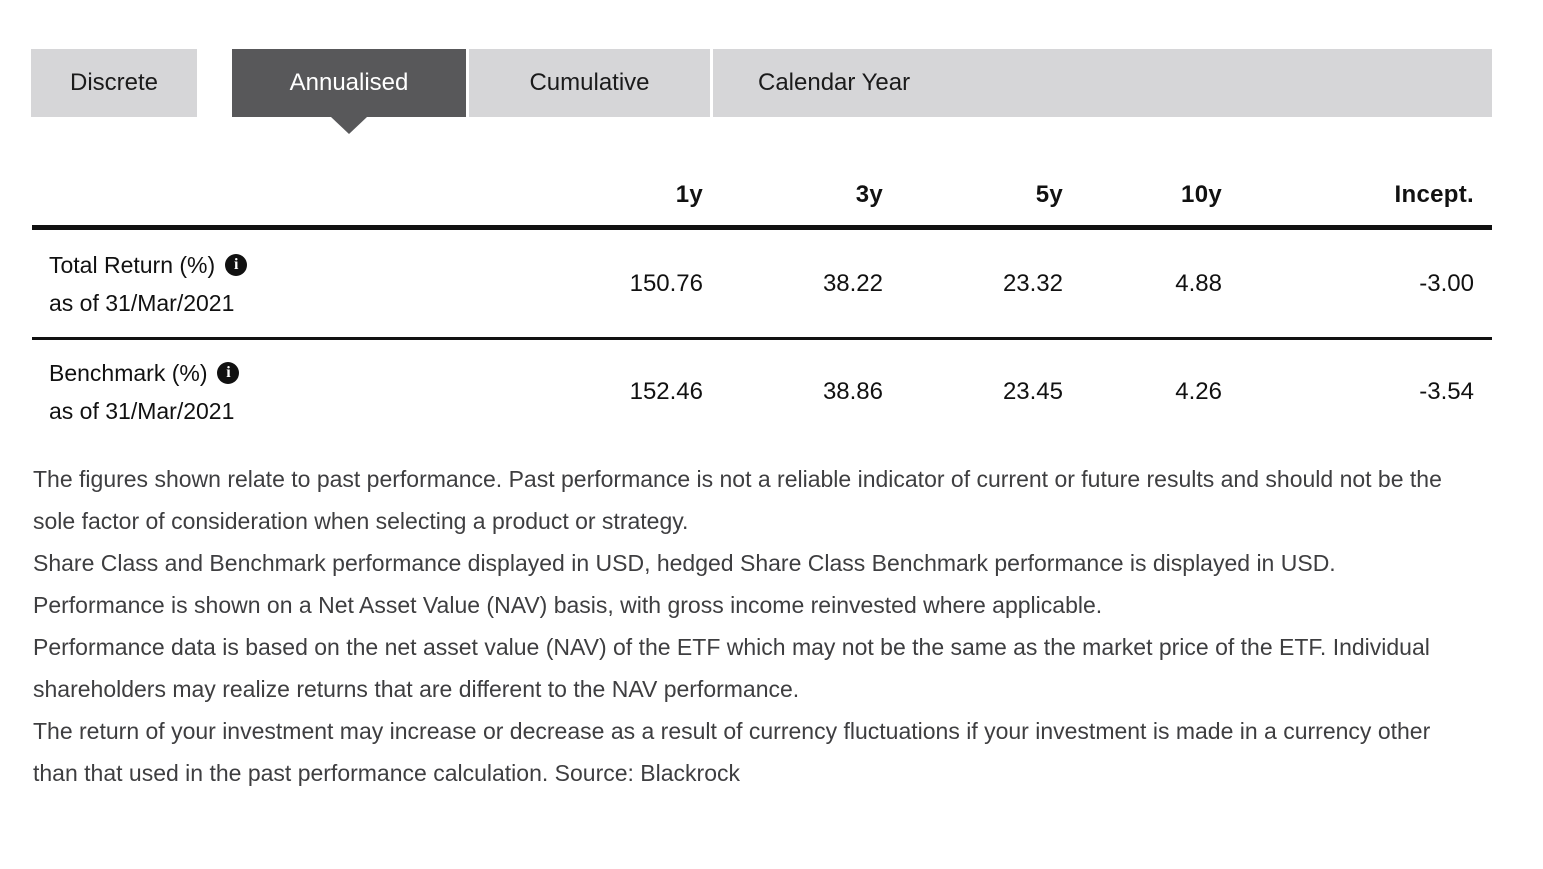 This screenshot has height=869, width=1543. Describe the element at coordinates (762, 195) in the screenshot. I see `table-header-row: 1y 3y 5y 10y Incept.` at that location.